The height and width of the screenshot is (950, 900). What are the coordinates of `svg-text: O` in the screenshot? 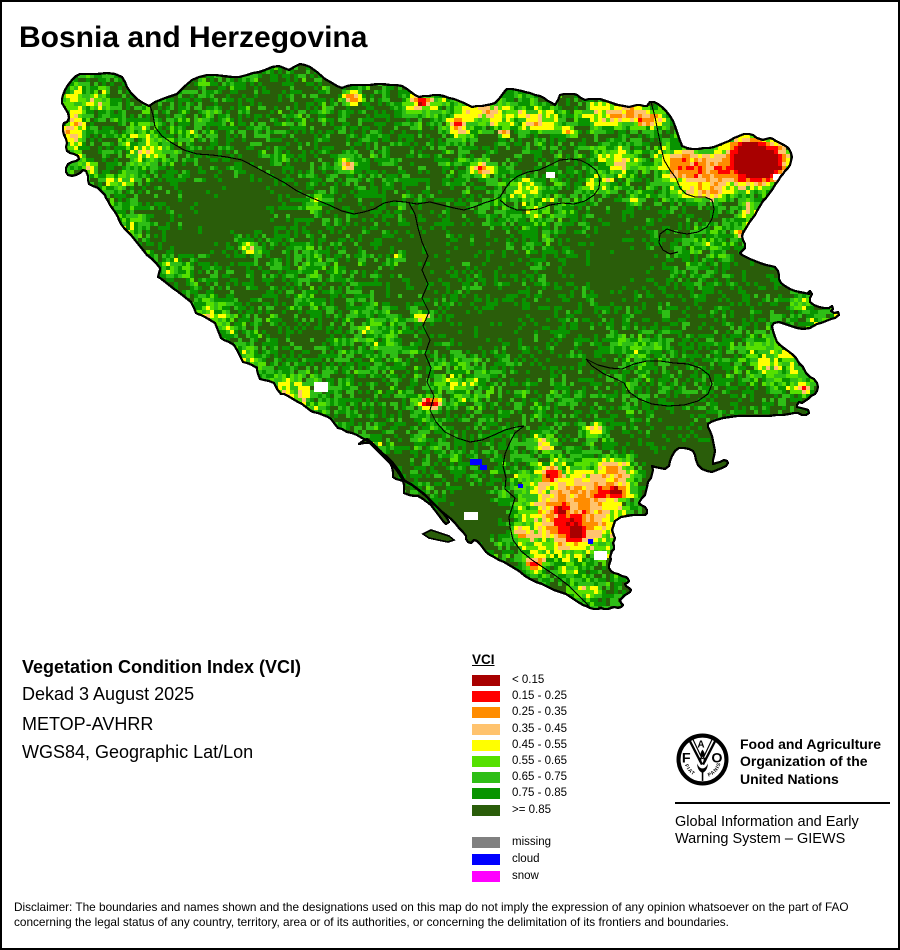 It's located at (716, 758).